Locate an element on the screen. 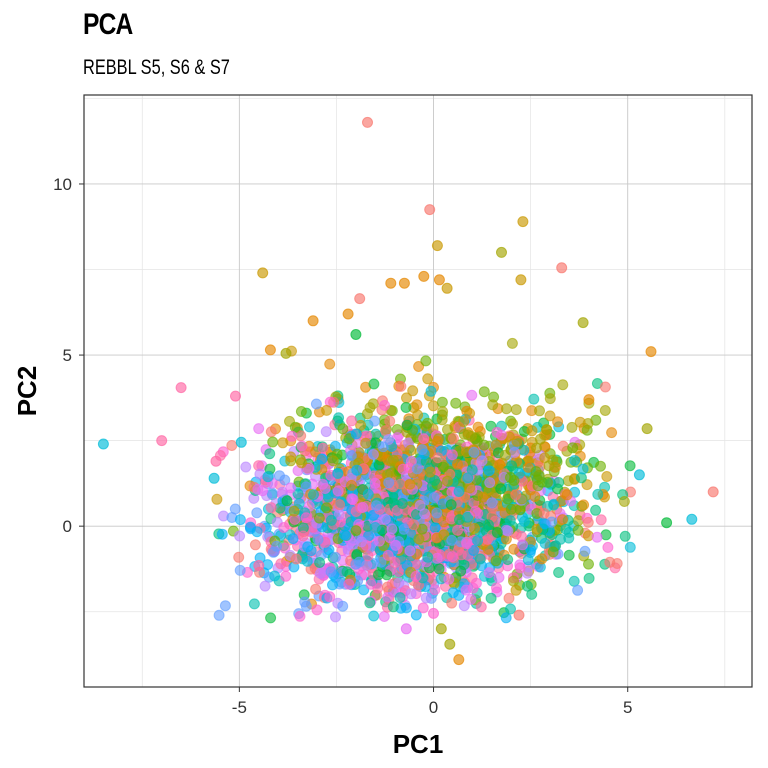 This screenshot has height=768, width=768. y-tick-label: 5 is located at coordinates (67, 355).